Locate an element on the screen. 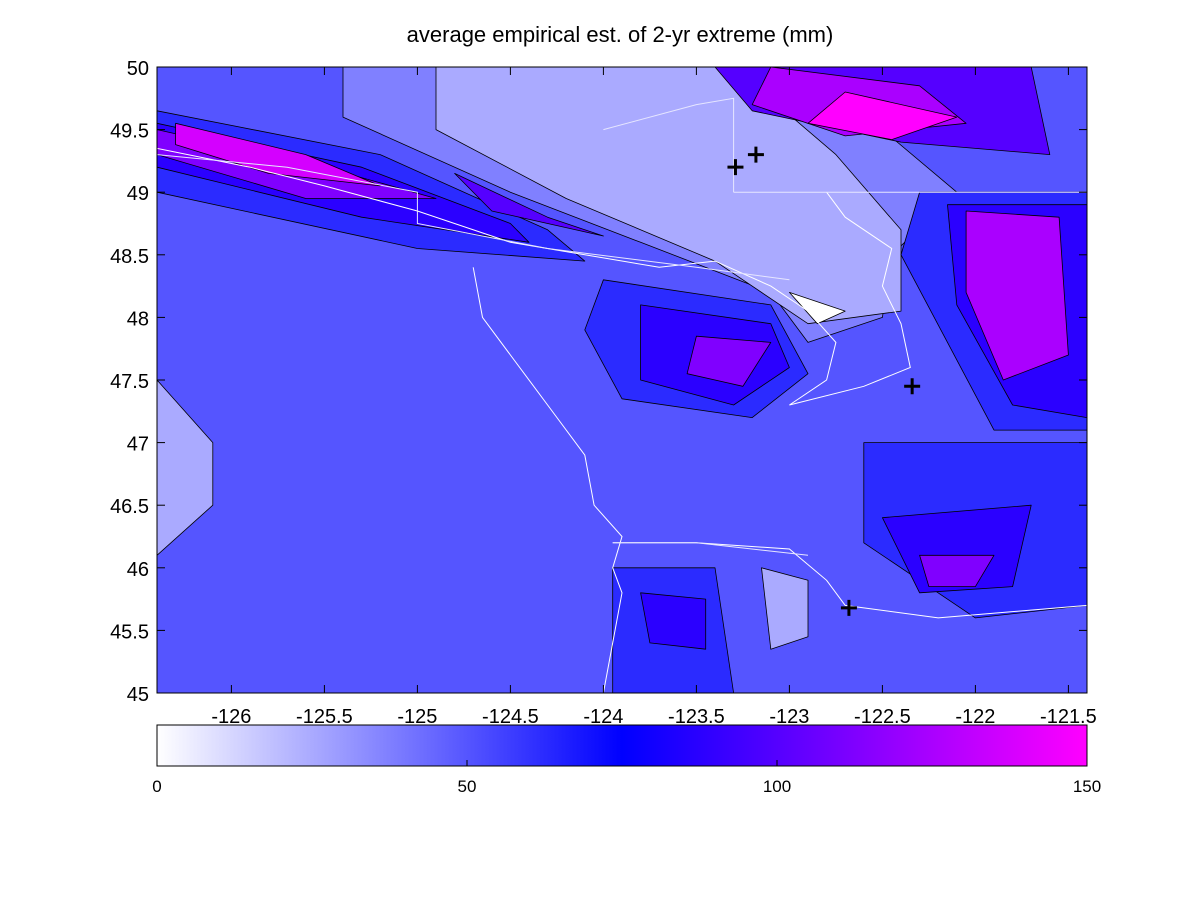 The width and height of the screenshot is (1200, 900). x-tick-label-1: -125.5 is located at coordinates (324, 717).